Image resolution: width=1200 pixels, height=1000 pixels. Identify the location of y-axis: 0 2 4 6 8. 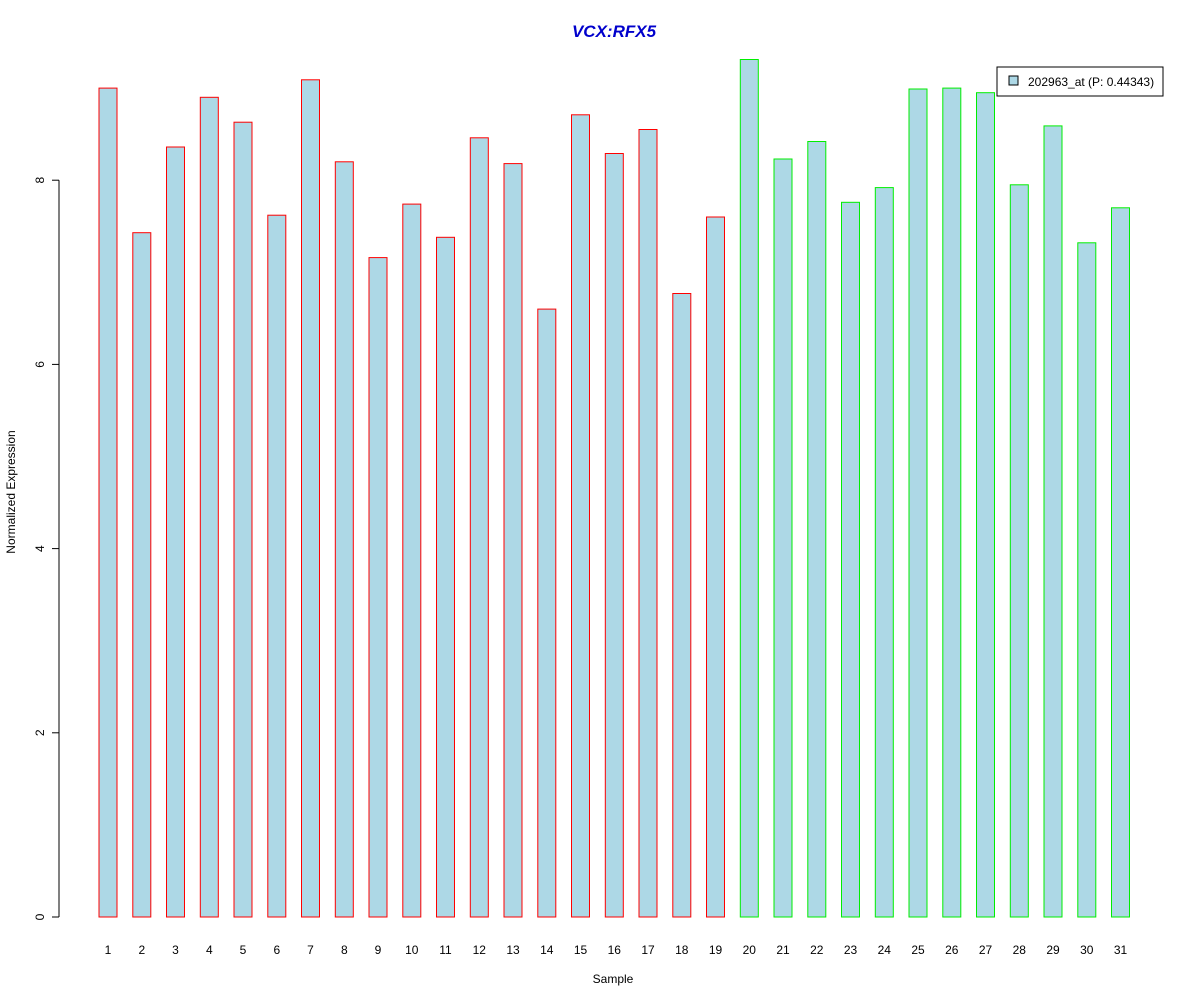
(46, 548).